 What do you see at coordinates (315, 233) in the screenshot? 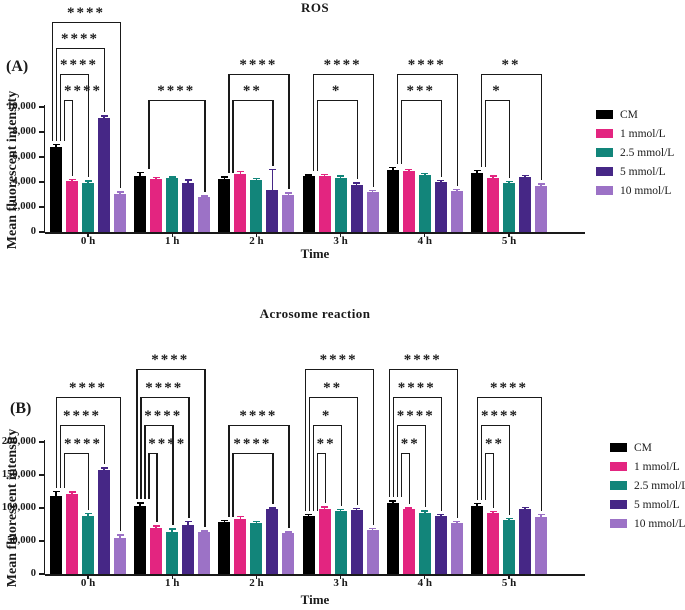
I see `x-axis-line` at bounding box center [315, 233].